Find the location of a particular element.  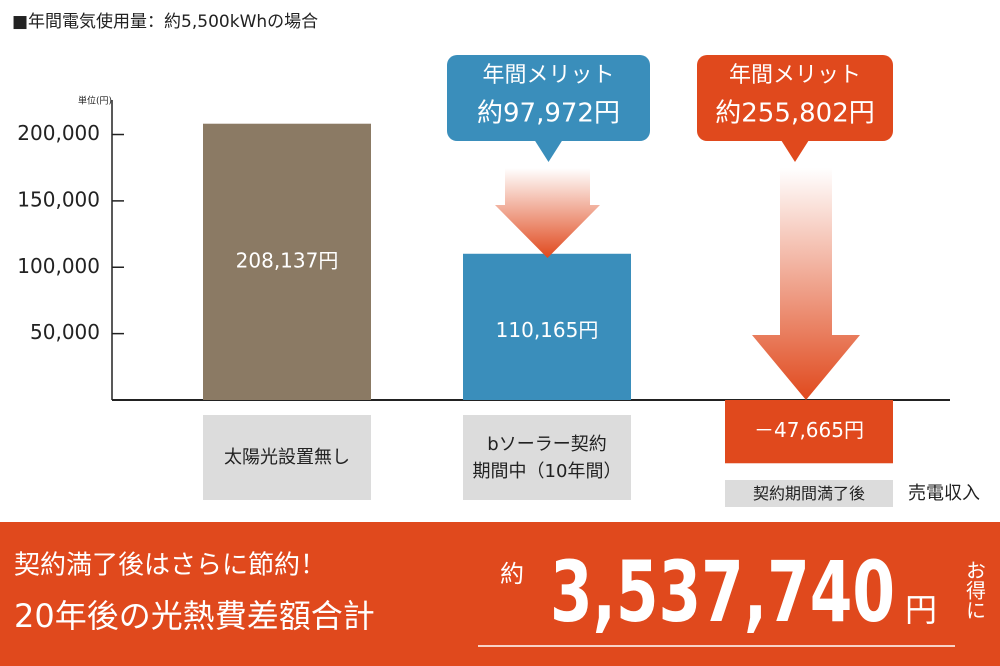

chart-title: ■年間電気使用量：約5,500kWhの場合 is located at coordinates (165, 21).